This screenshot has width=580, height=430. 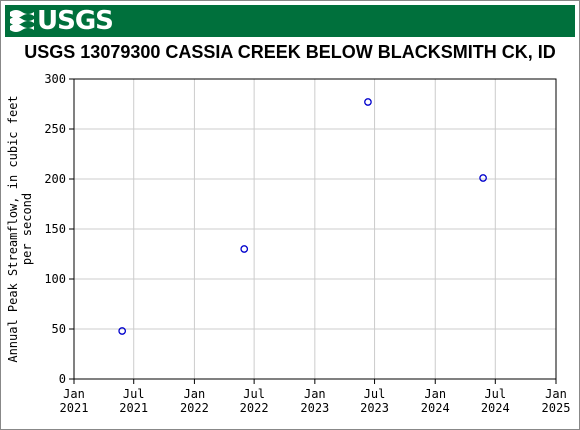 I want to click on usgs-logo: USGS, so click(x=61, y=21).